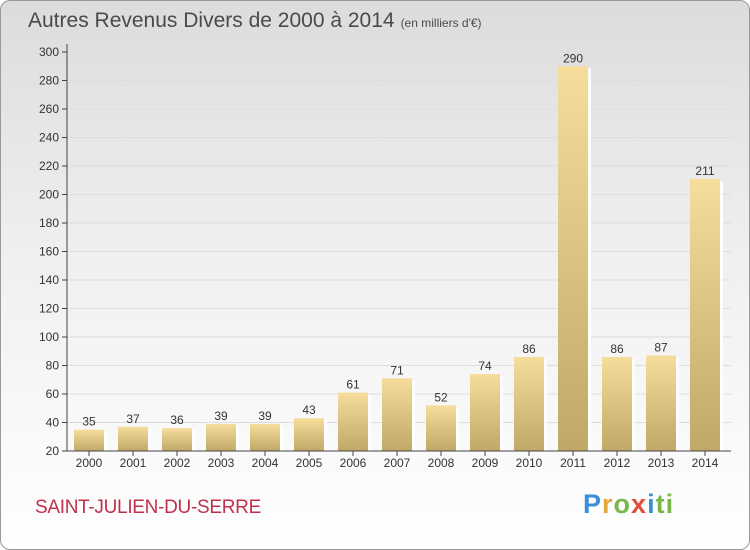  I want to click on x-tick-label: 2005, so click(309, 463).